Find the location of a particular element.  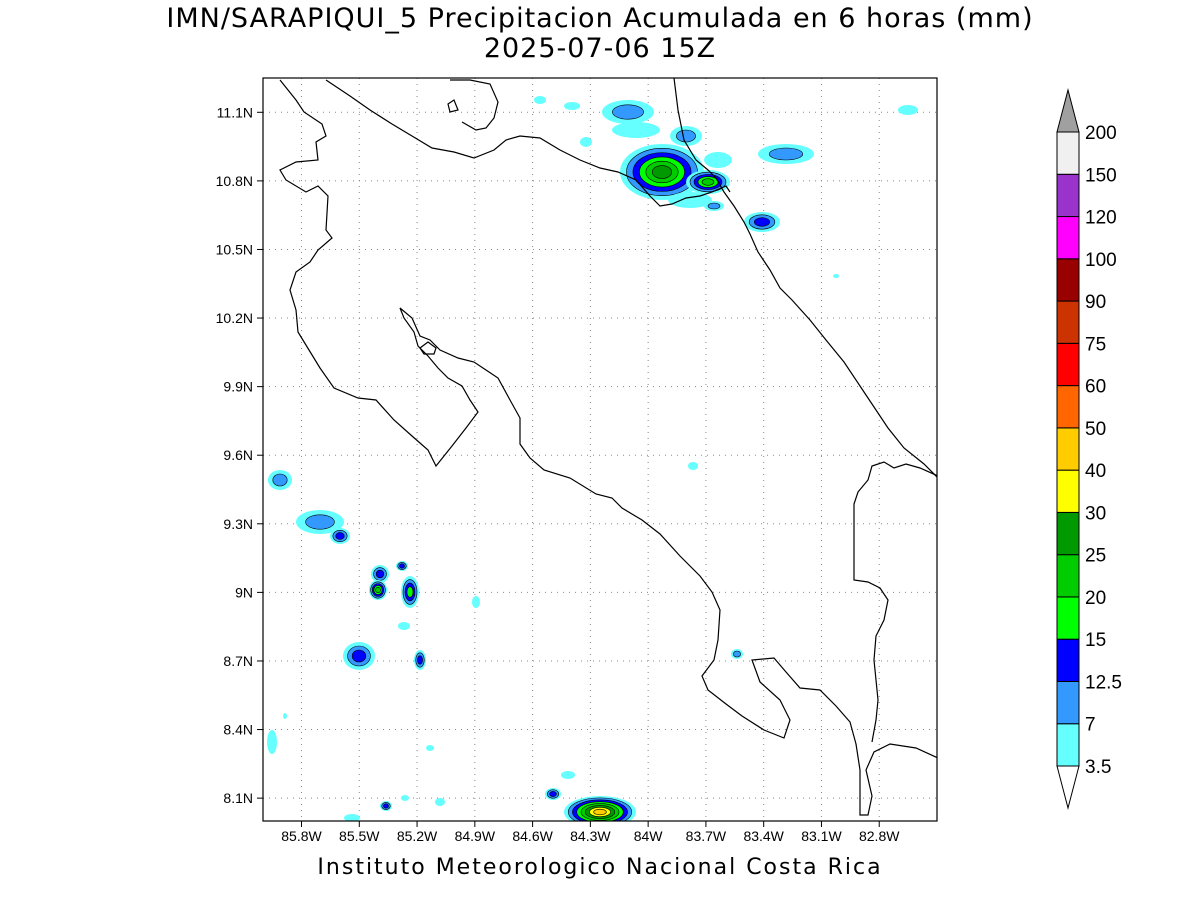

colorbar-label: 60 is located at coordinates (1095, 387).